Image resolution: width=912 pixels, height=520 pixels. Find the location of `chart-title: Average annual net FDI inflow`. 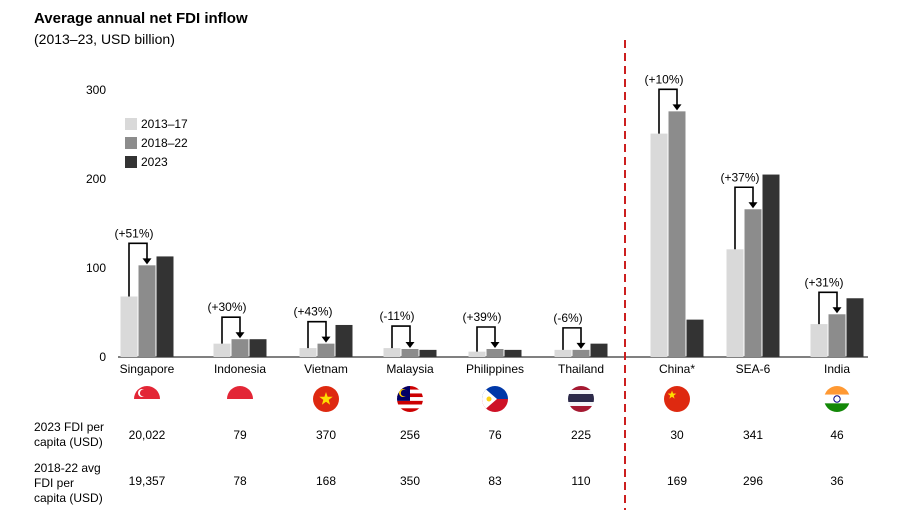

chart-title: Average annual net FDI inflow is located at coordinates (141, 18).